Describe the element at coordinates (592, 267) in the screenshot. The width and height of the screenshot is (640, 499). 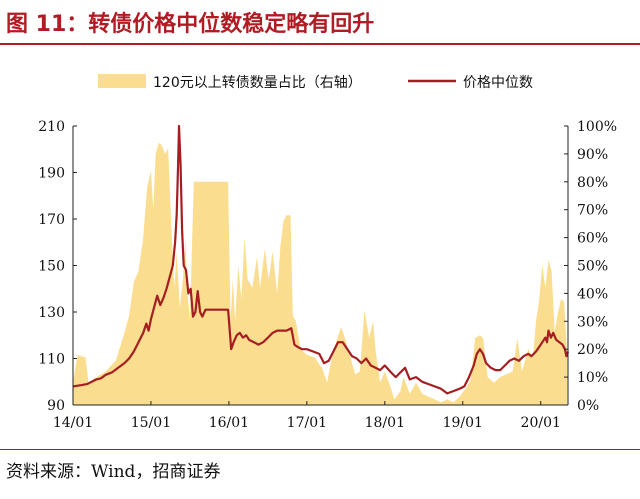
I see `right-tick-label: 50%` at that location.